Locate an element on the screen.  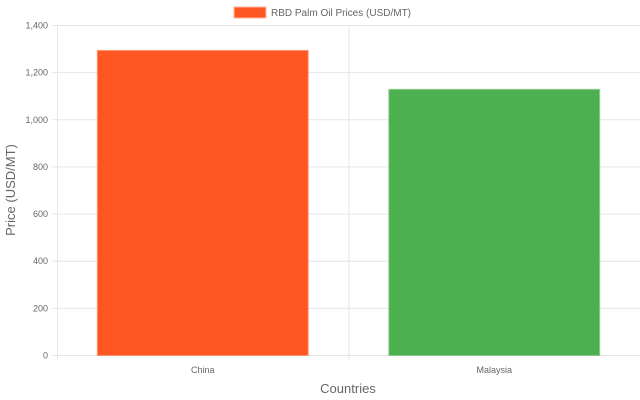
y-tick-label: 1,200 is located at coordinates (36, 73).